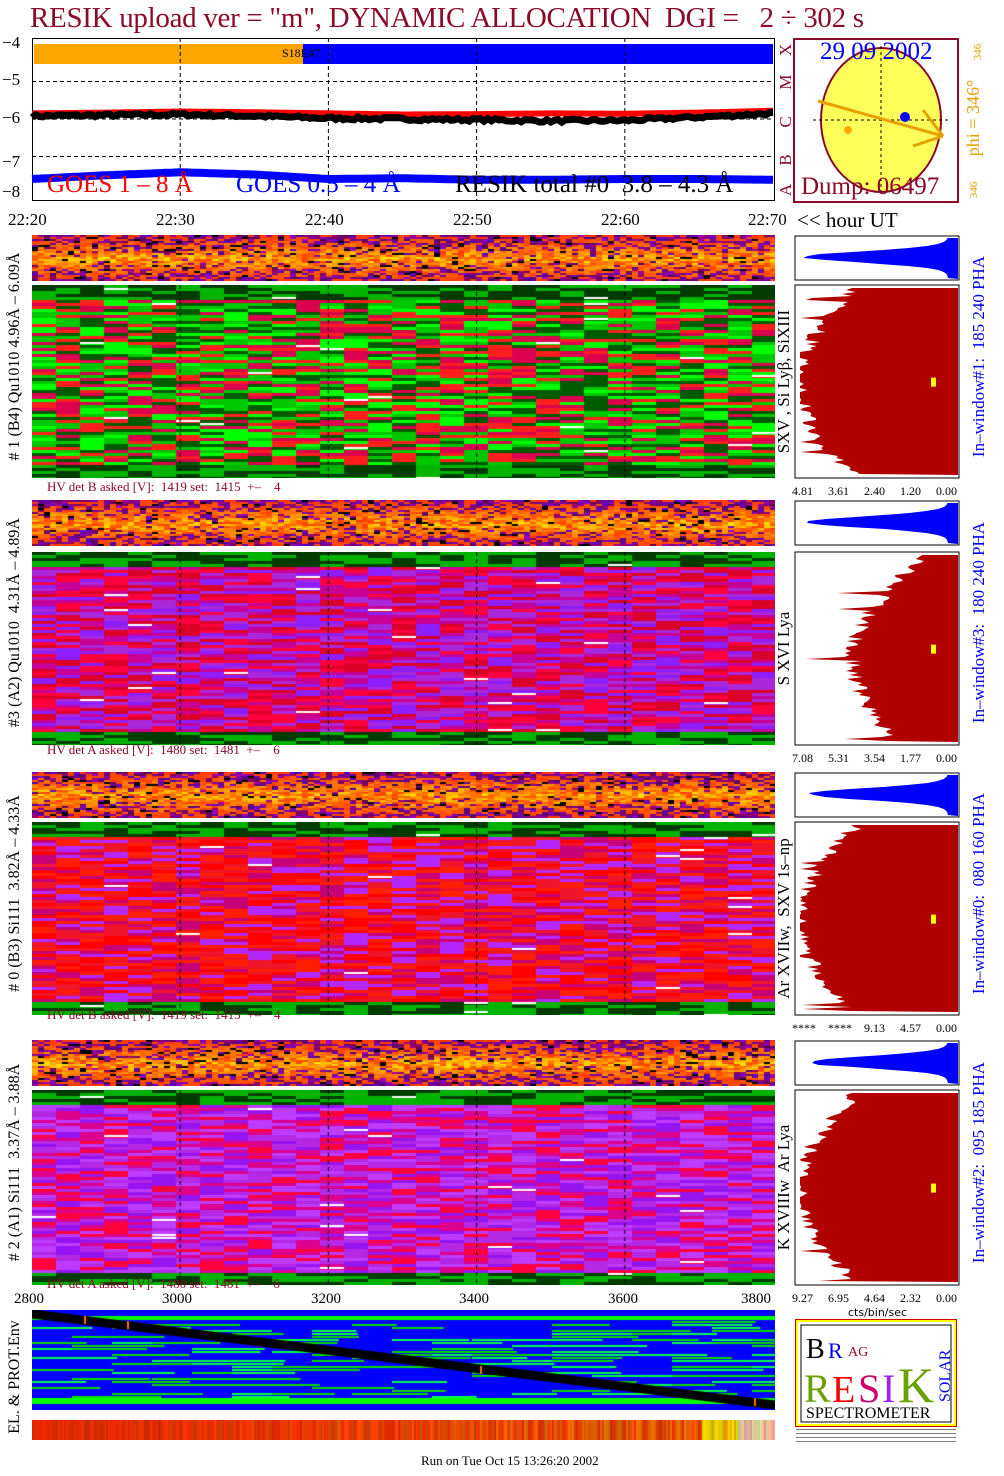  Describe the element at coordinates (874, 1028) in the screenshot. I see `spectrum-tick: 9.13` at that location.